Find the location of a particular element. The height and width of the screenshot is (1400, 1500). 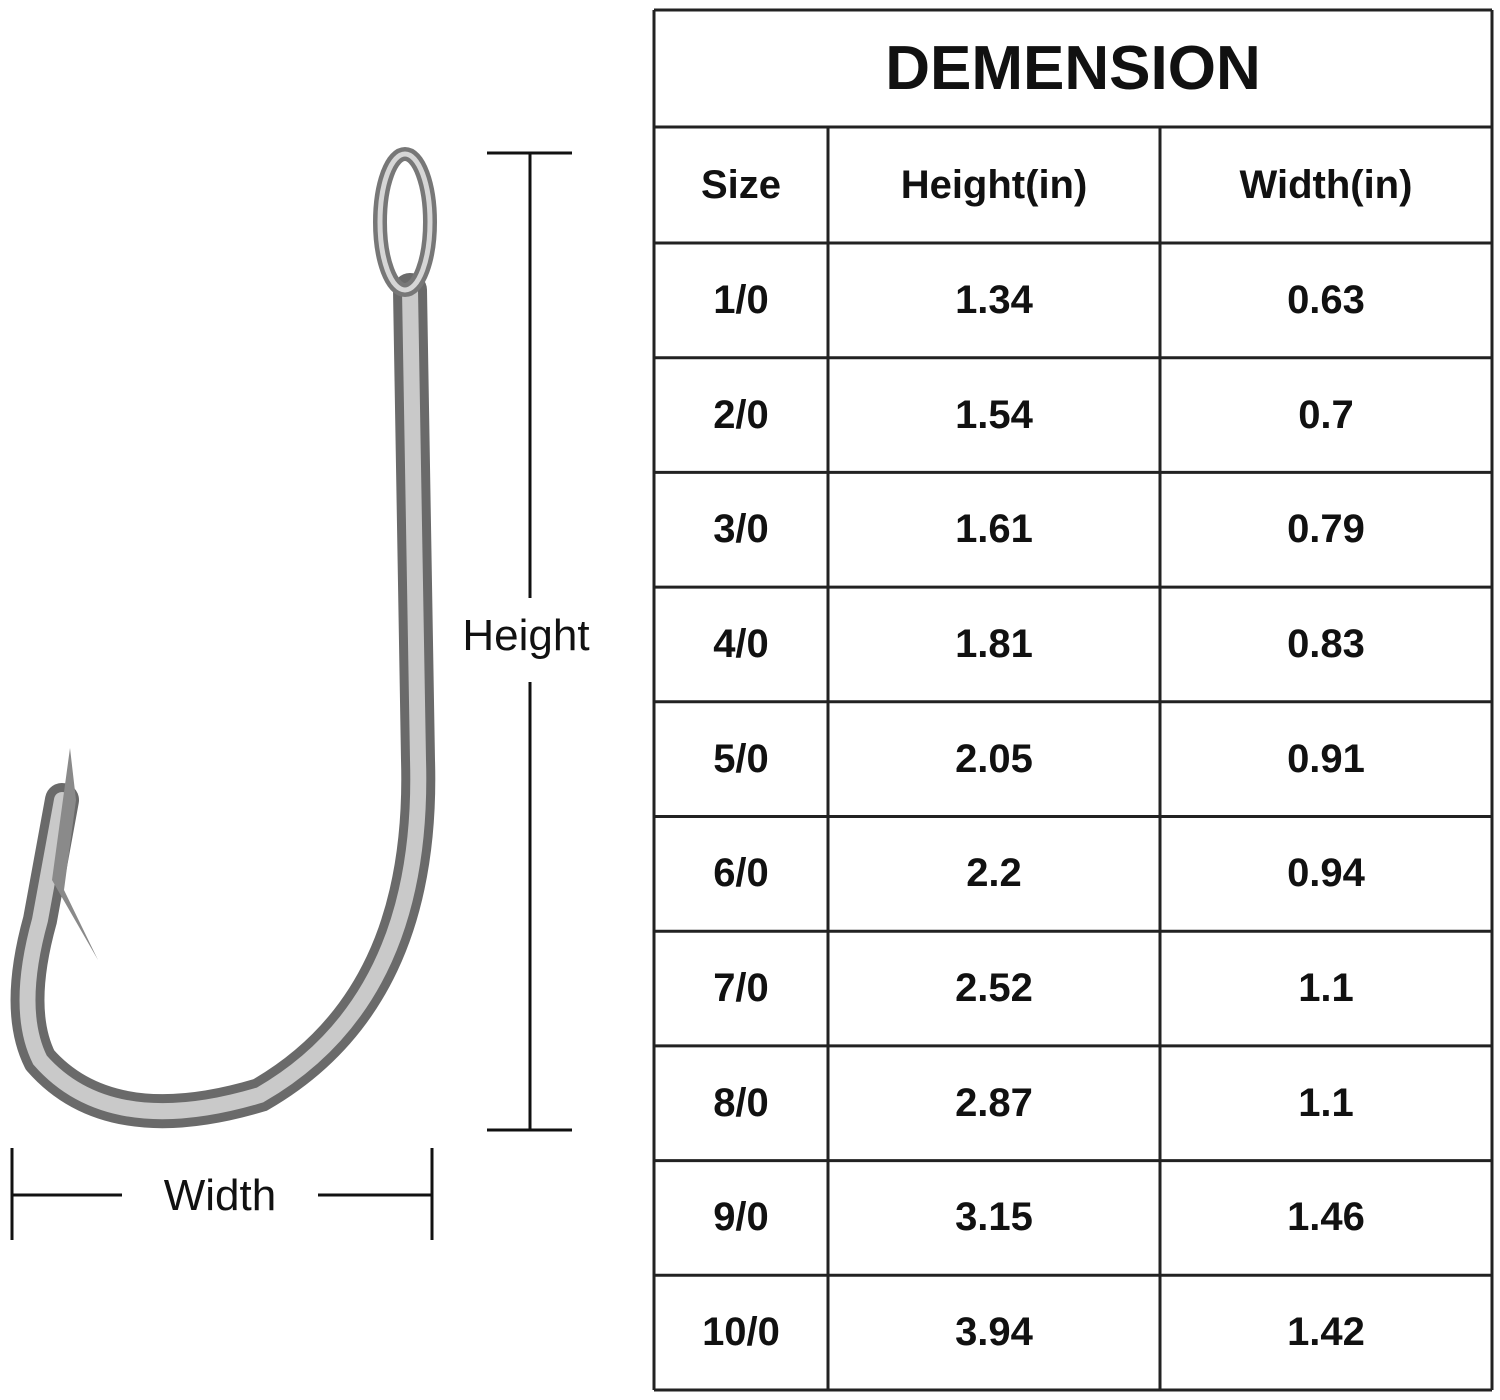

table-cell: 0.94 is located at coordinates (1326, 873).